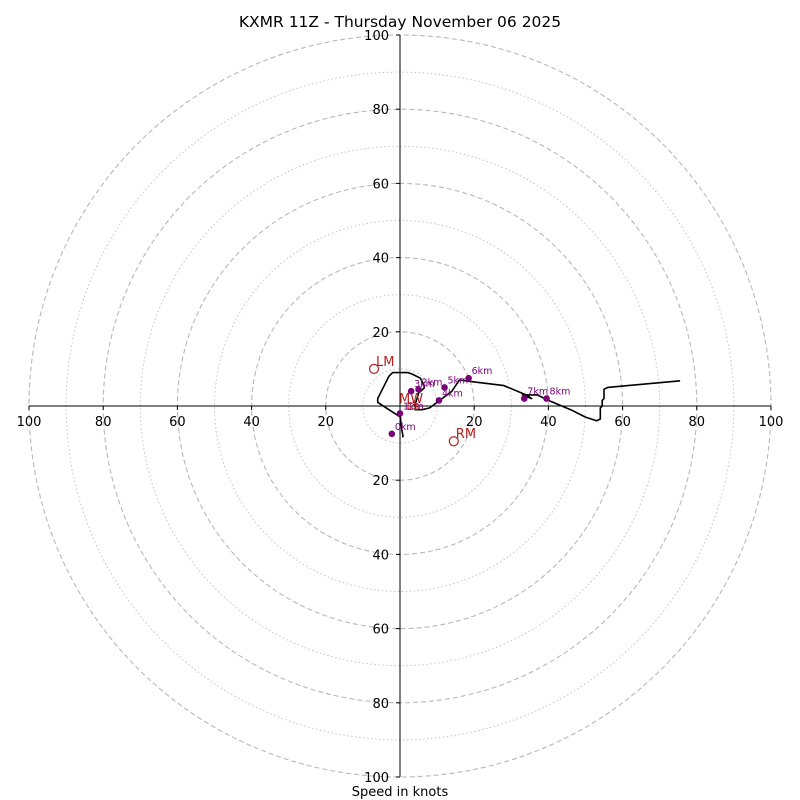 This screenshot has height=800, width=800. What do you see at coordinates (418, 389) in the screenshot?
I see `height-marker-2km` at bounding box center [418, 389].